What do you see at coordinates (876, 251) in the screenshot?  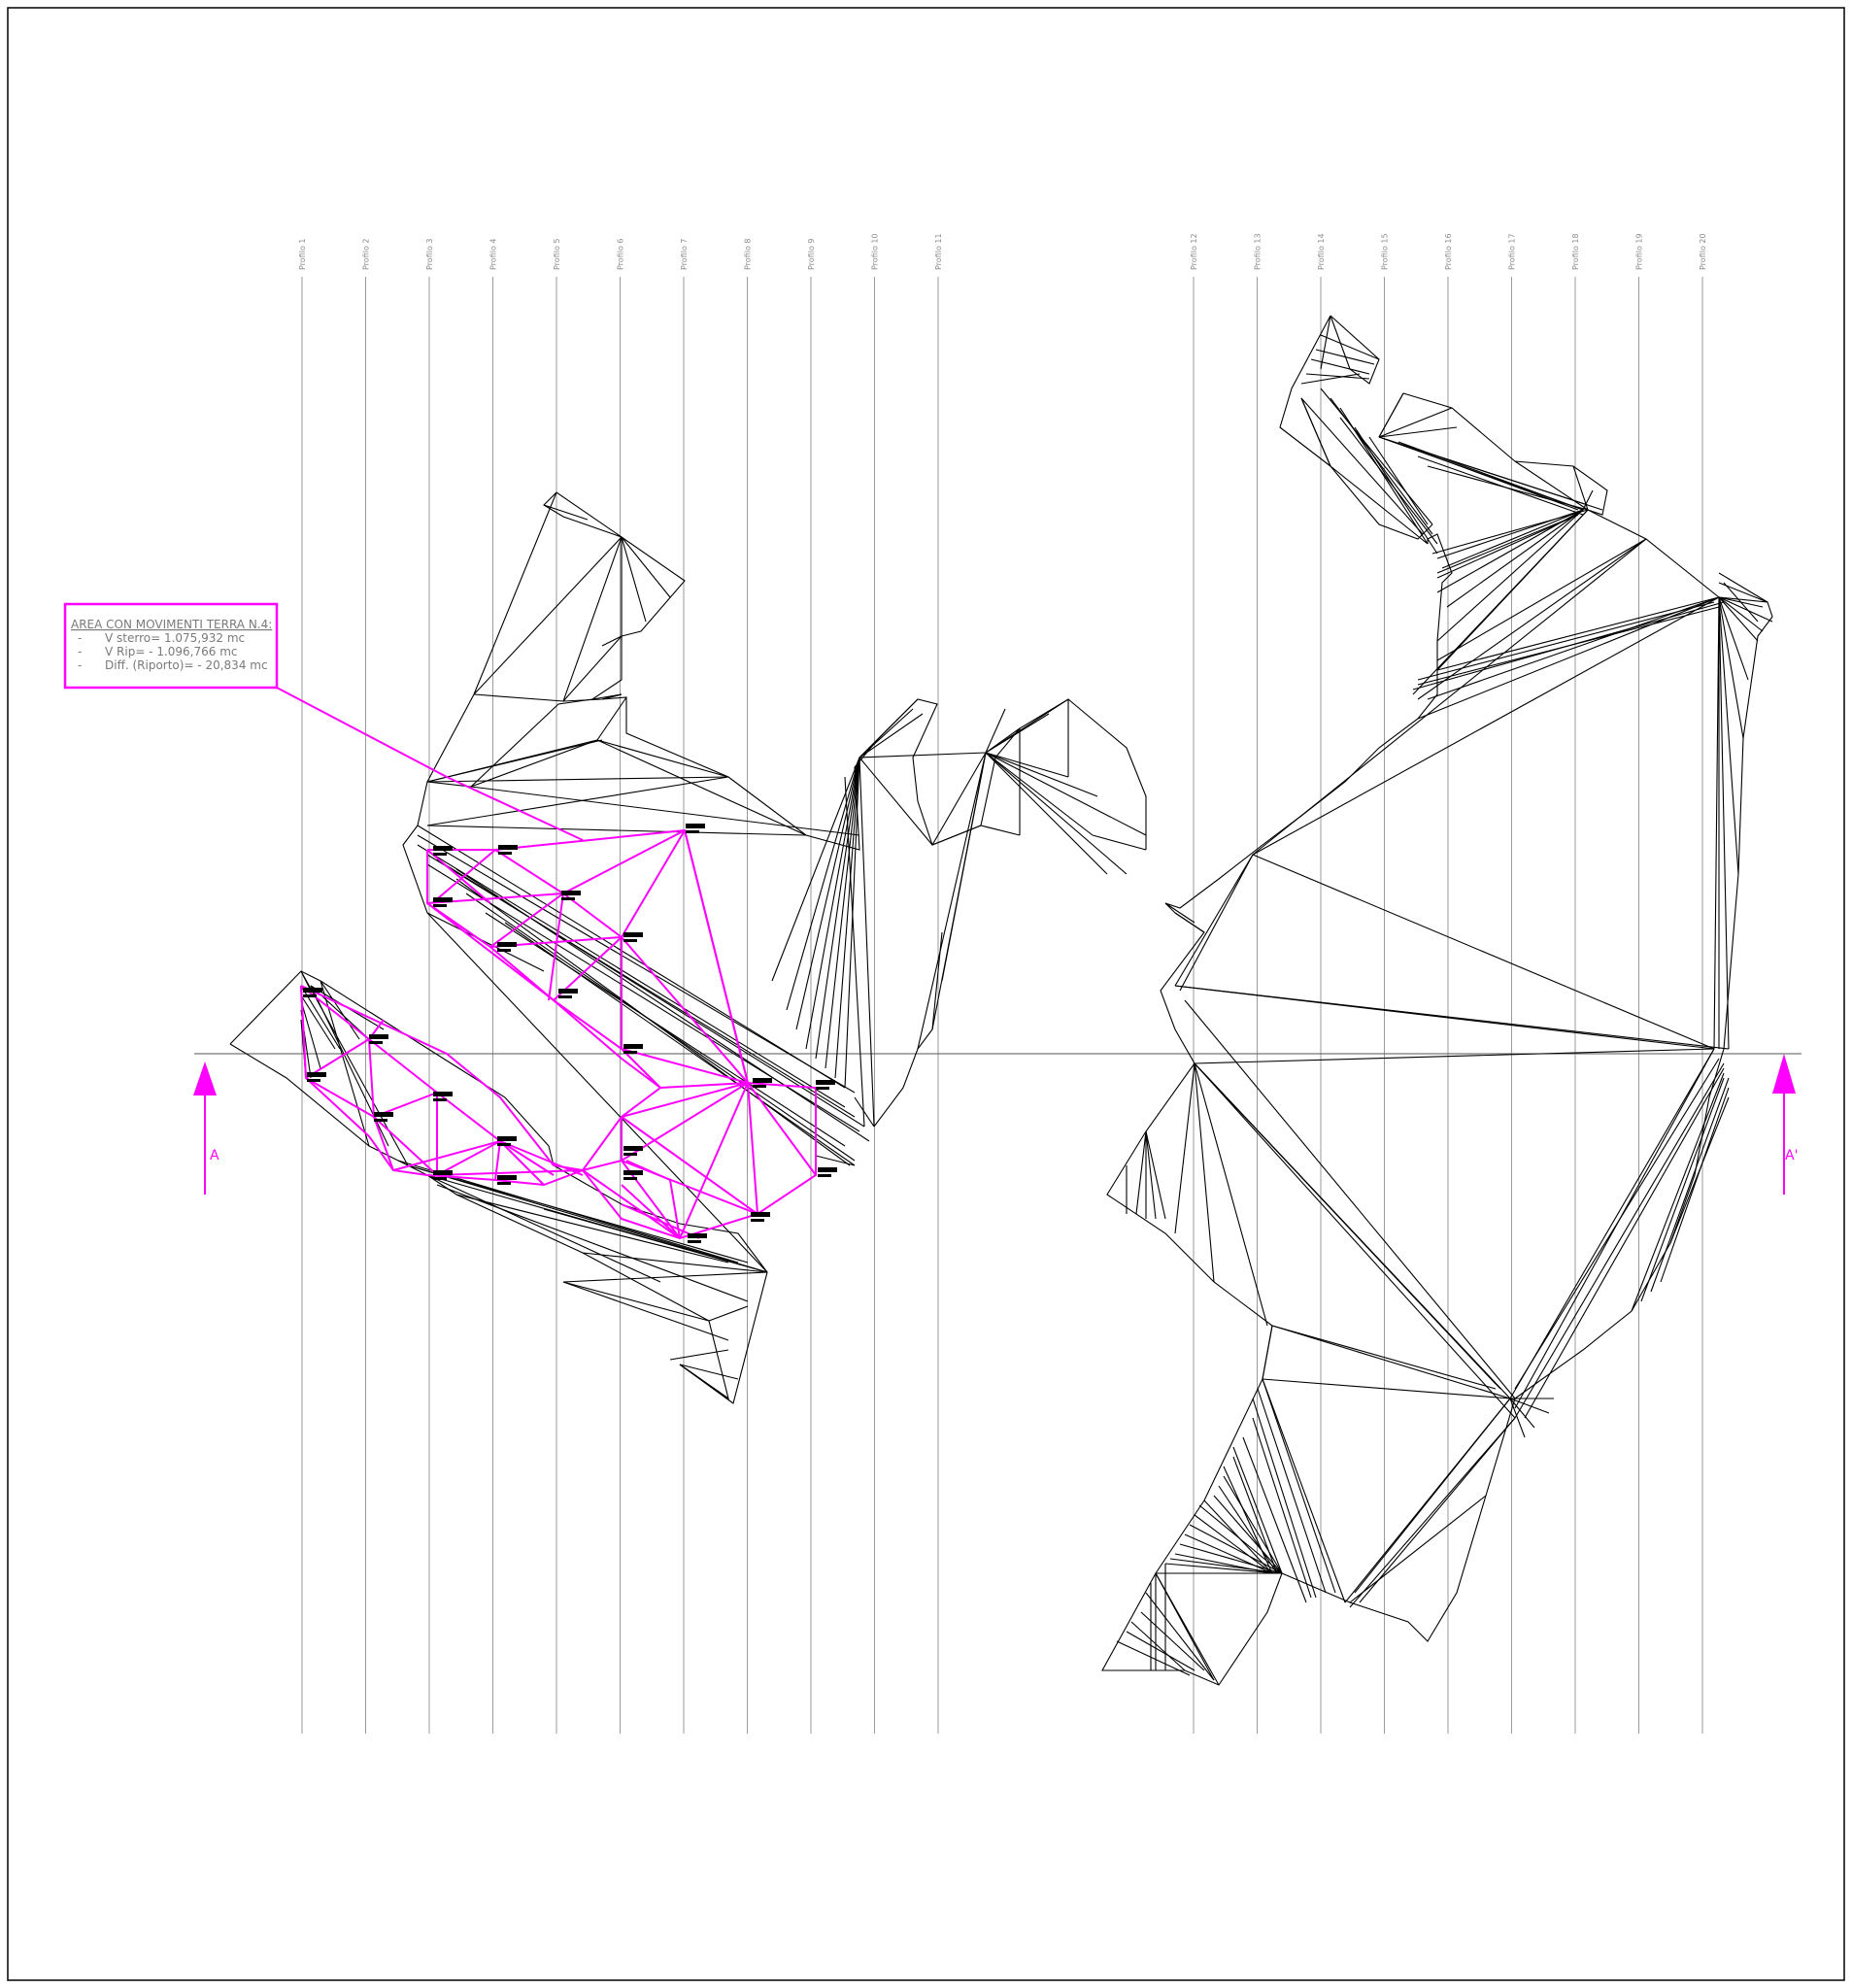 I see `profile-label: Profilo 10` at bounding box center [876, 251].